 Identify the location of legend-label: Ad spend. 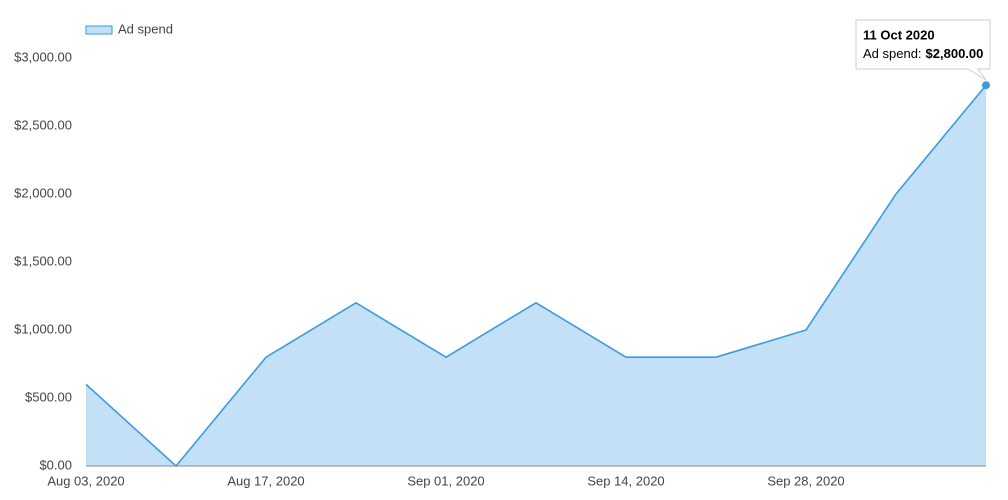
(145, 28).